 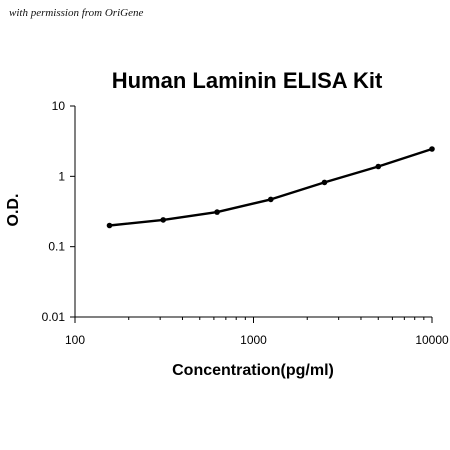 What do you see at coordinates (253, 370) in the screenshot?
I see `x-axis-label: Concentration(pg/ml)` at bounding box center [253, 370].